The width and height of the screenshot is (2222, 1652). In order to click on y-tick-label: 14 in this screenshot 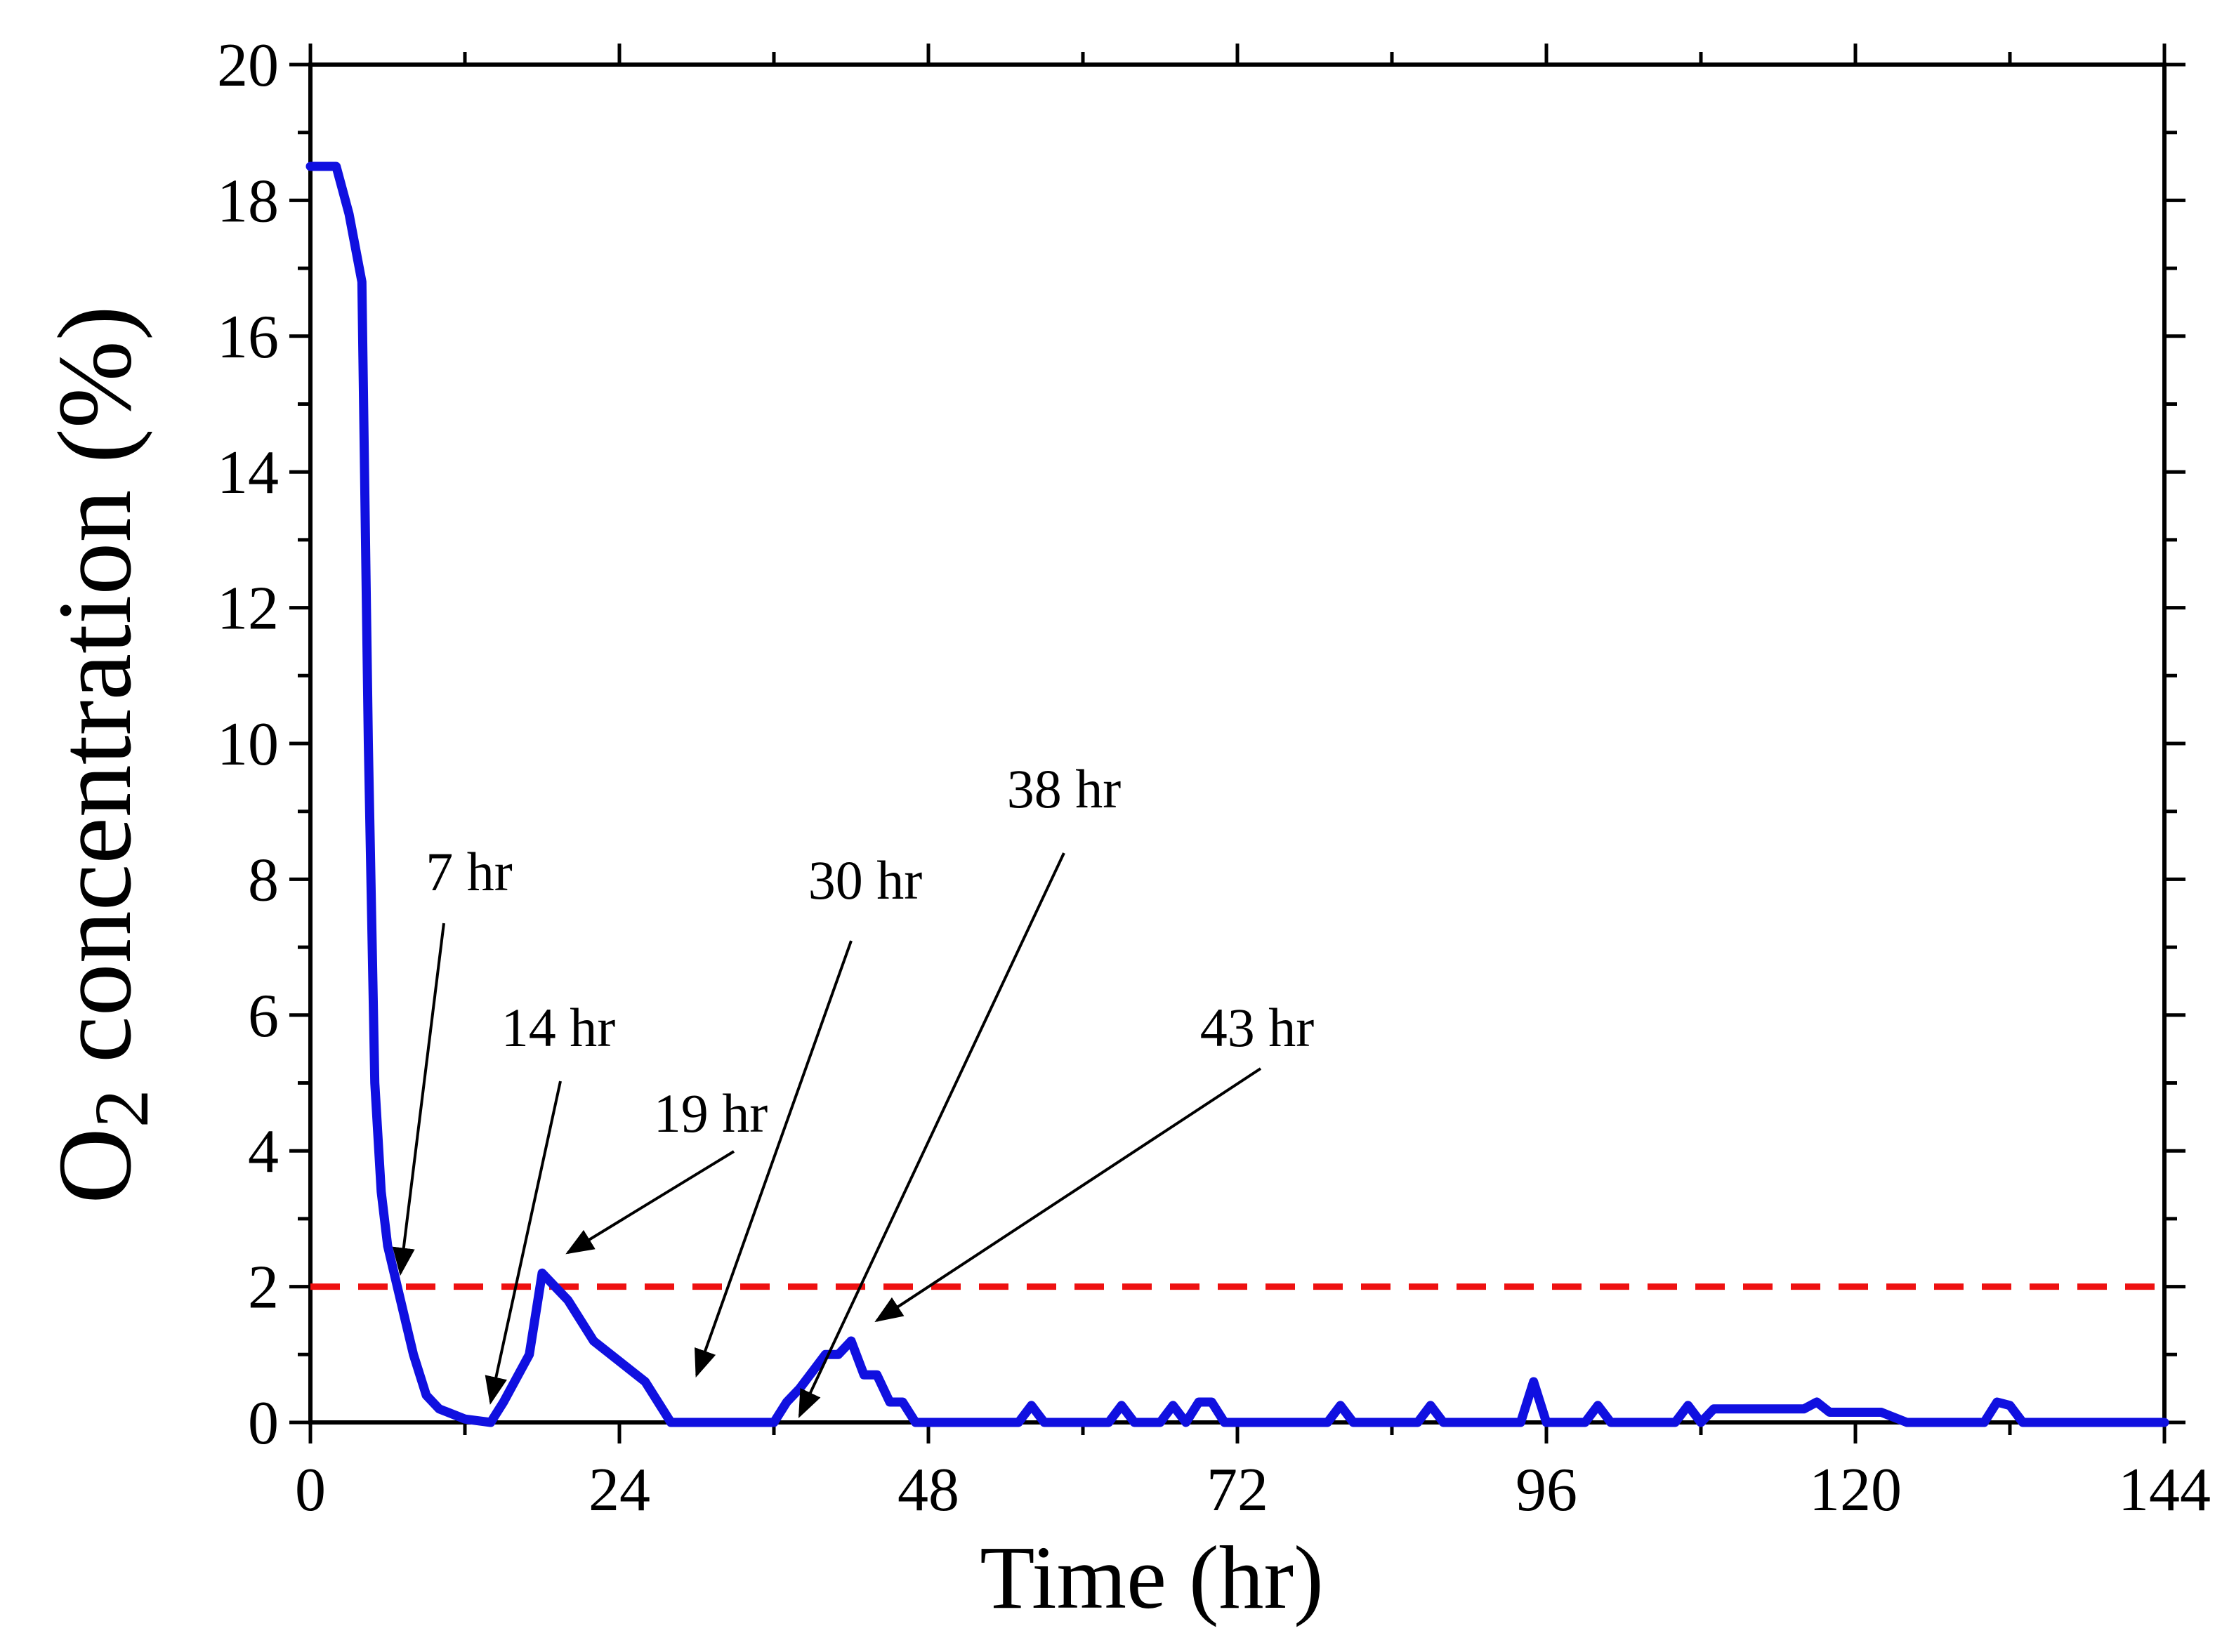, I will do `click(248, 473)`.